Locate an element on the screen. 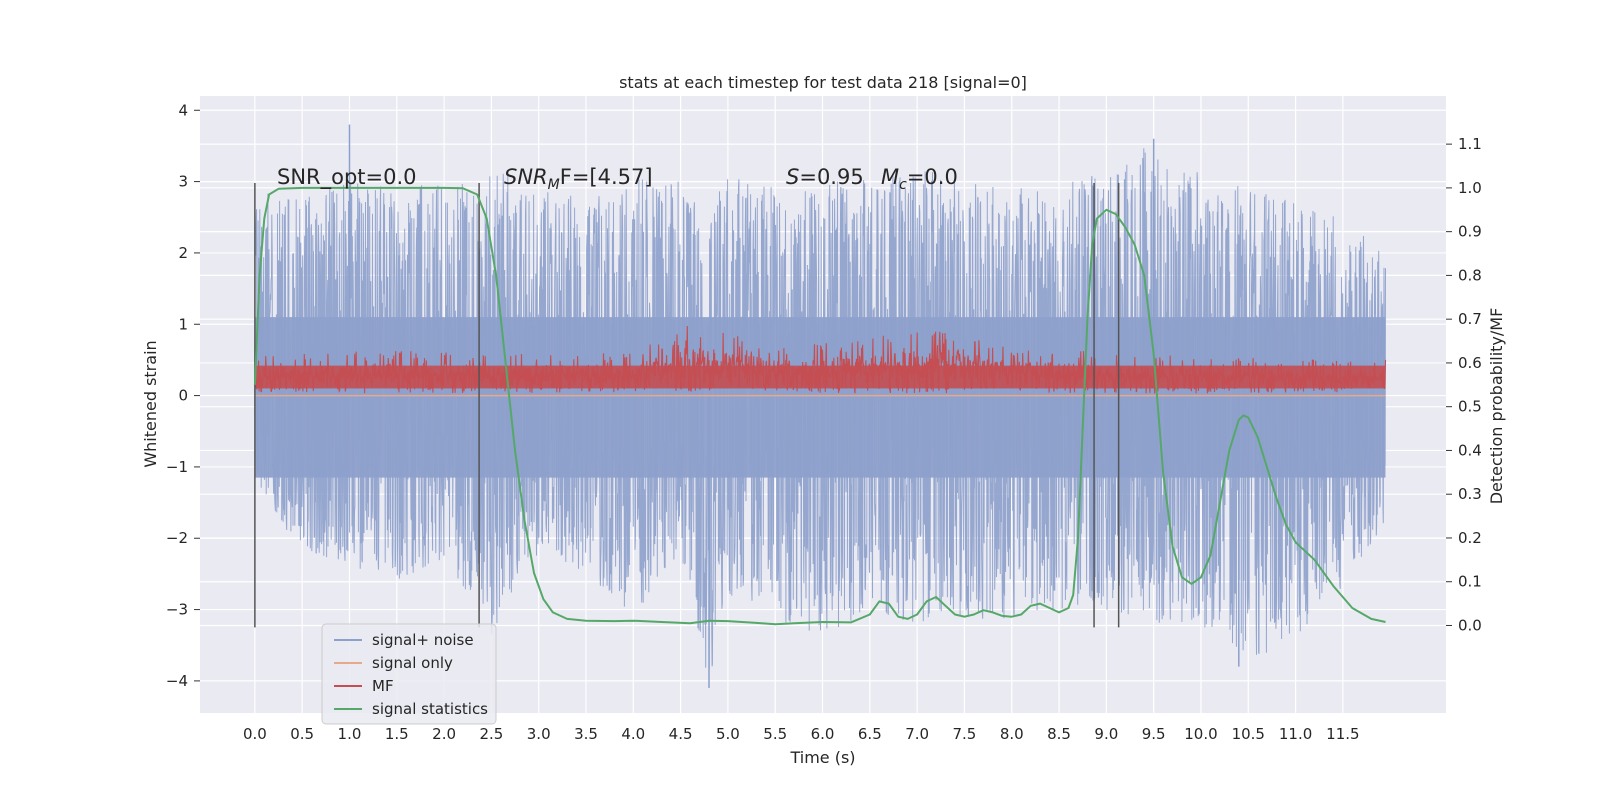 This screenshot has height=800, width=1600. series-mf-line is located at coordinates (820, 359).